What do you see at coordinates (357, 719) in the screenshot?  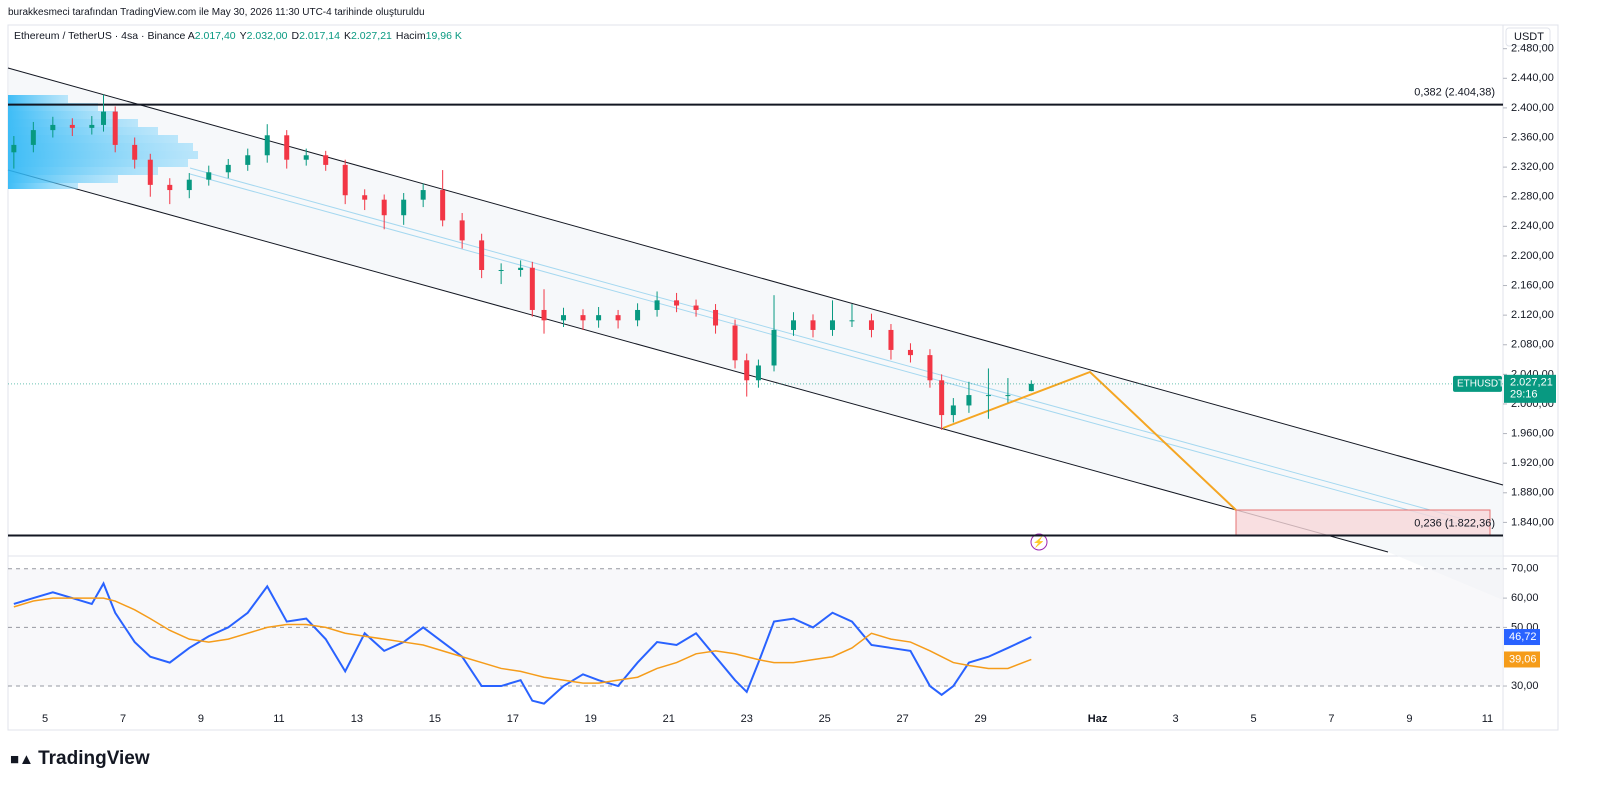 I see `x-tick-label: 13` at bounding box center [357, 719].